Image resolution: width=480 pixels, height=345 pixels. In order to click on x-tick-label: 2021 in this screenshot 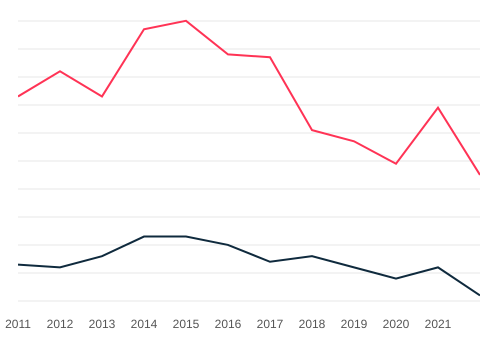, I will do `click(438, 324)`.